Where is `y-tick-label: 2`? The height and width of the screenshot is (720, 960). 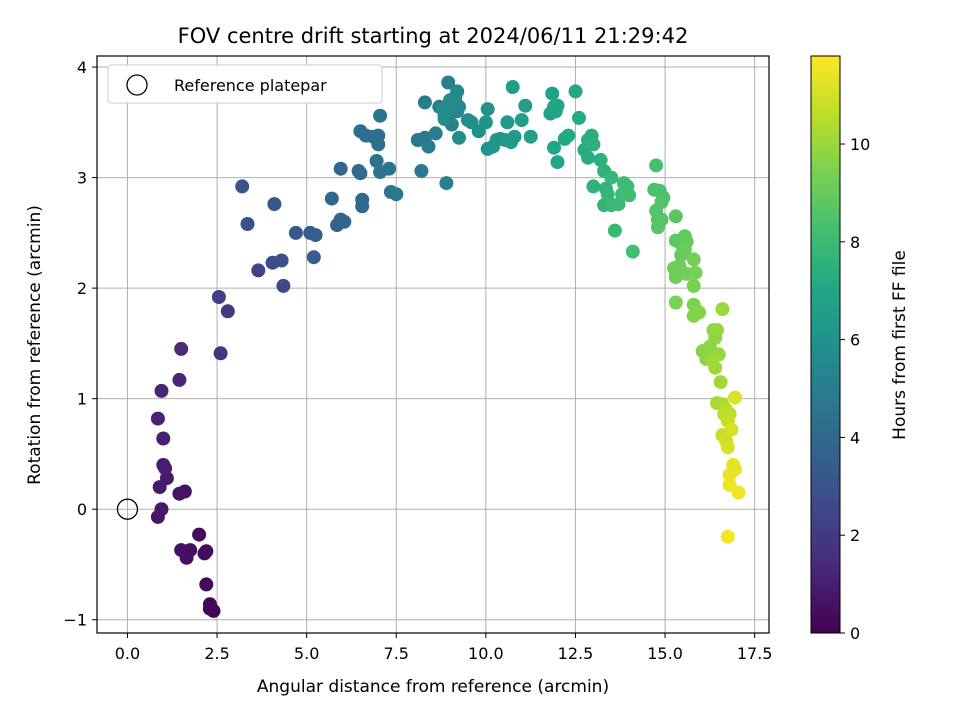 y-tick-label: 2 is located at coordinates (82, 288).